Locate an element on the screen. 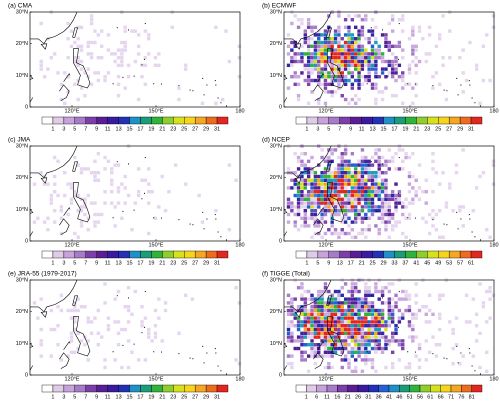  colorbar-label: 16 is located at coordinates (337, 397).